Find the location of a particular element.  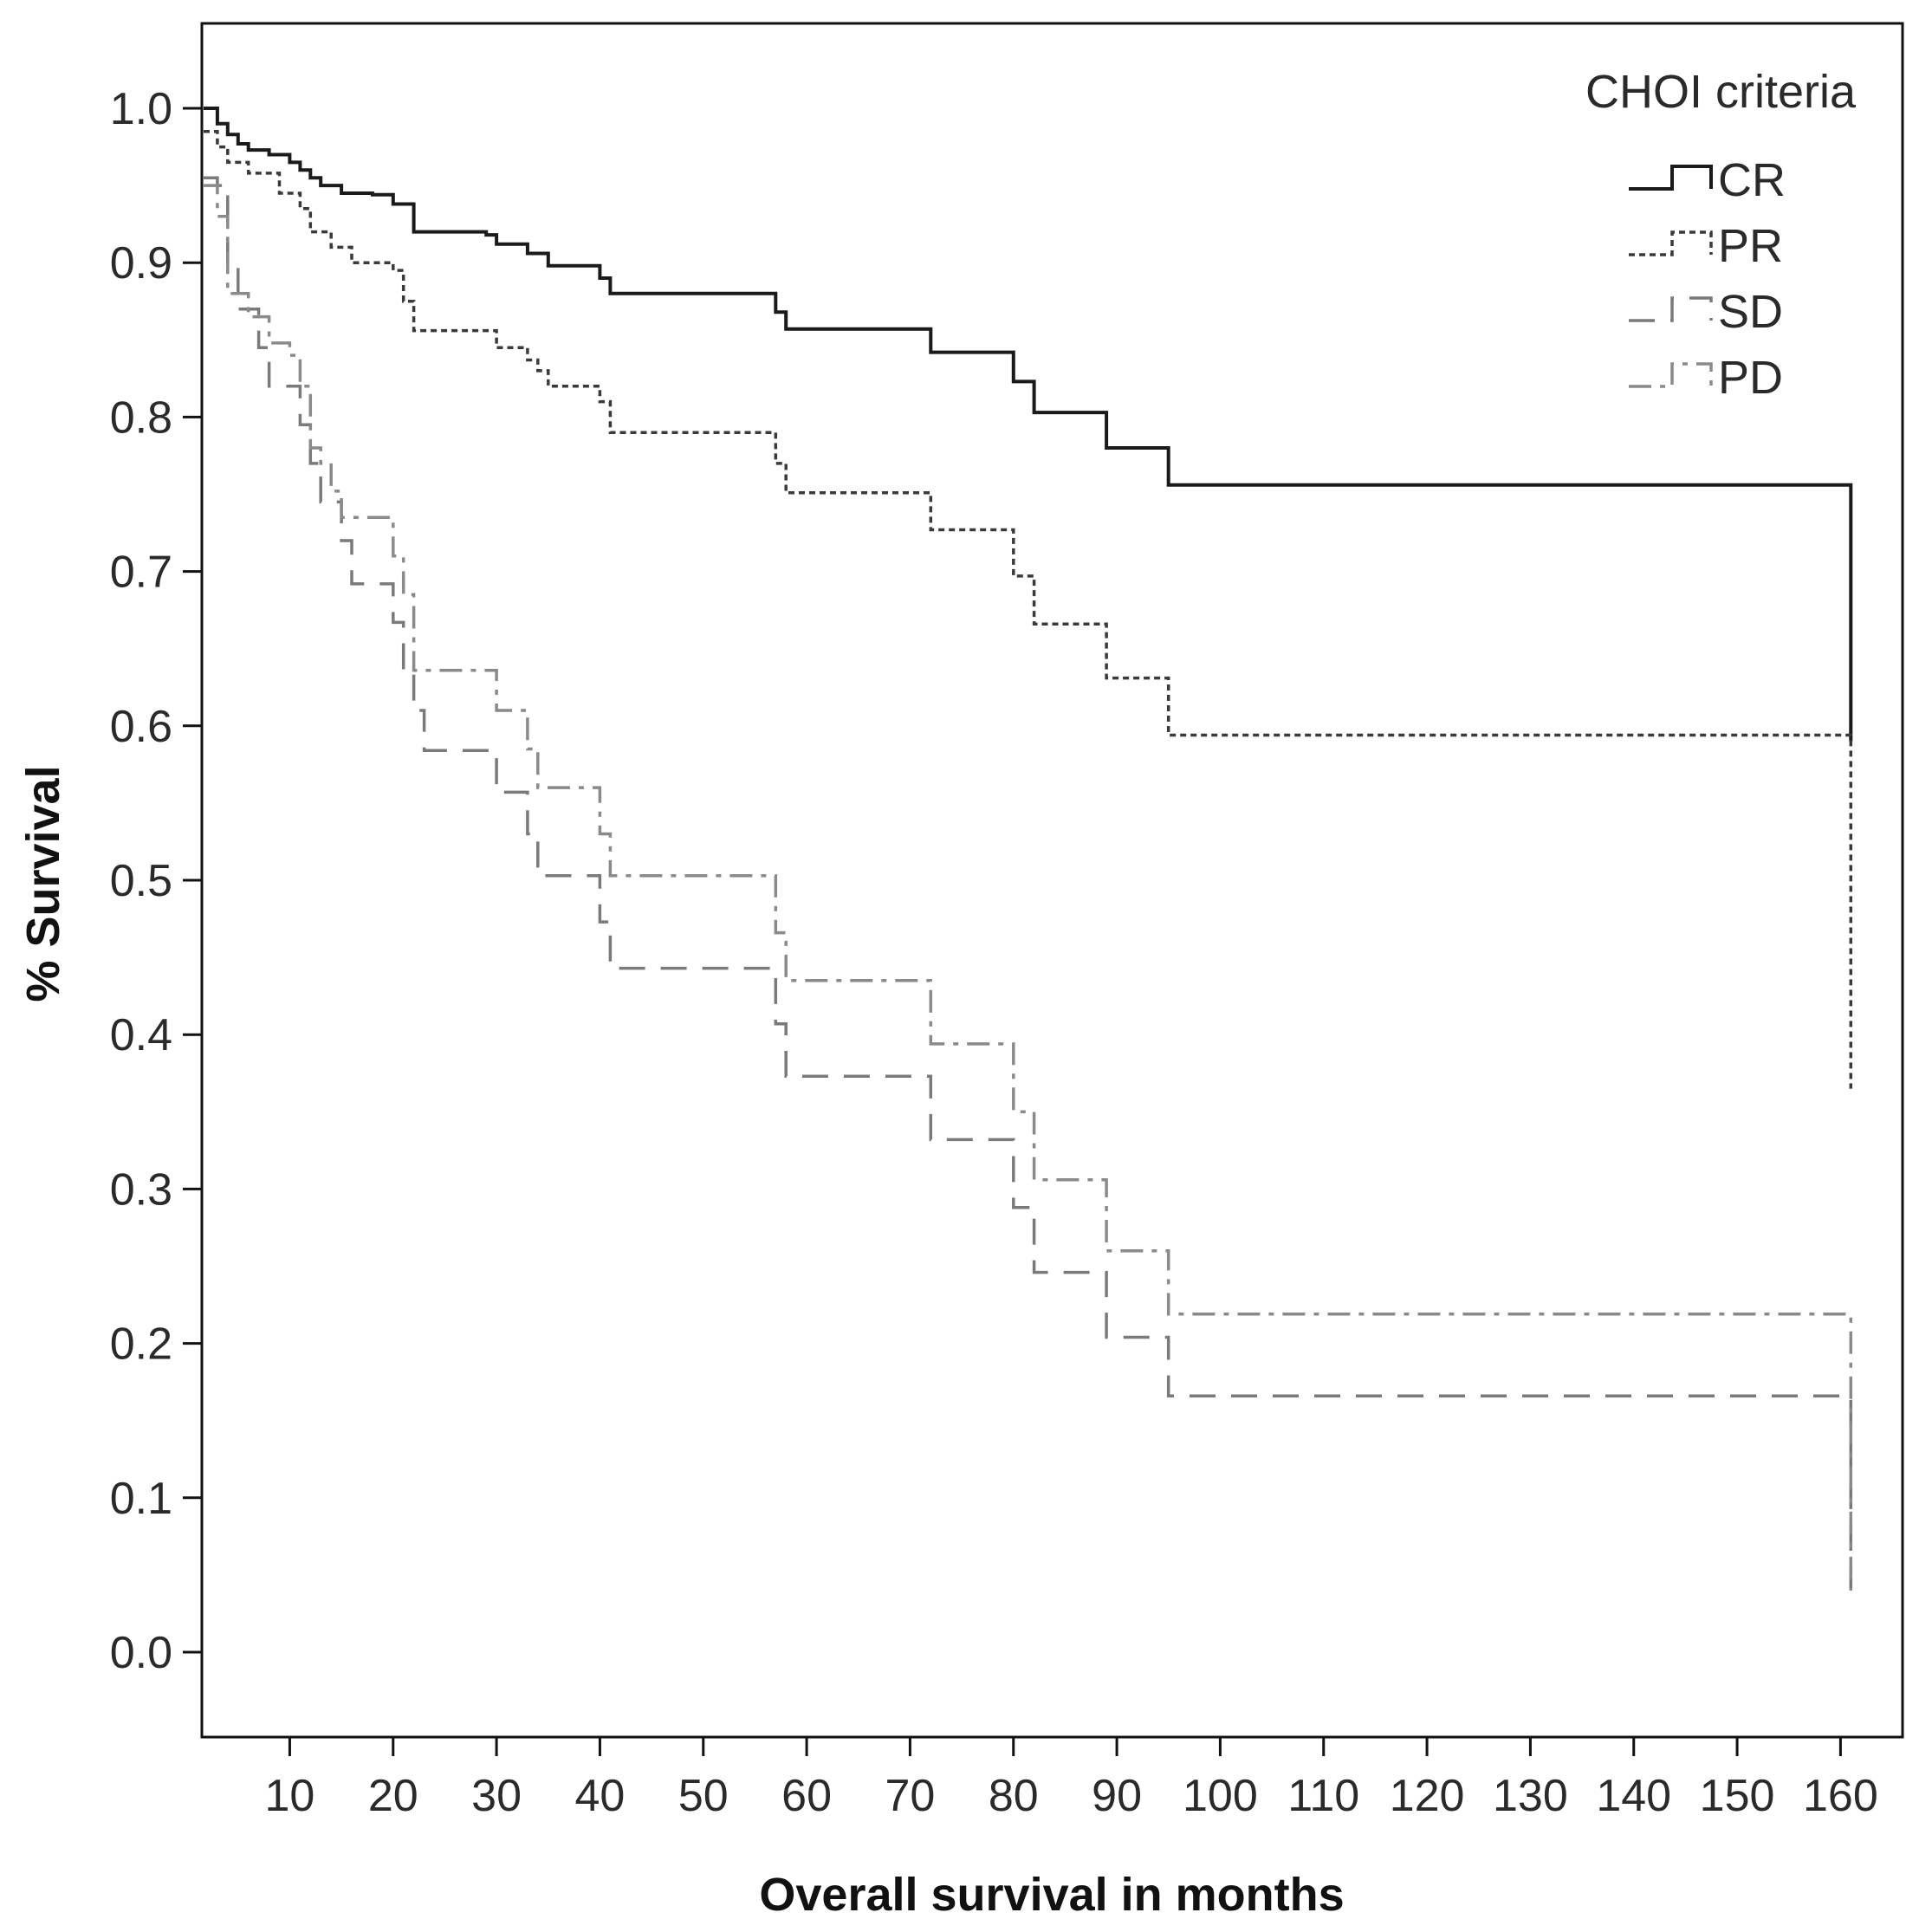

y-tick-label: 0.9 is located at coordinates (141, 263).